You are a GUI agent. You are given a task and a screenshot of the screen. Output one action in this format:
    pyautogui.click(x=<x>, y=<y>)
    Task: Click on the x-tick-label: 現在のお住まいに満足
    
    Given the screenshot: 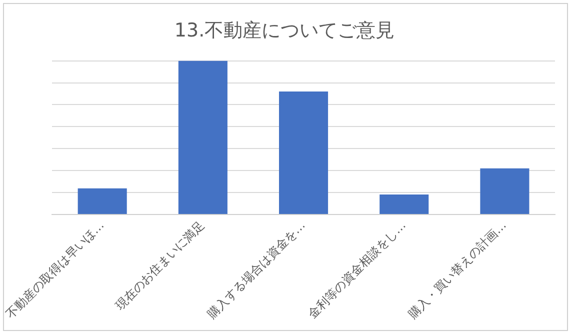 What is the action you would take?
    pyautogui.click(x=160, y=265)
    